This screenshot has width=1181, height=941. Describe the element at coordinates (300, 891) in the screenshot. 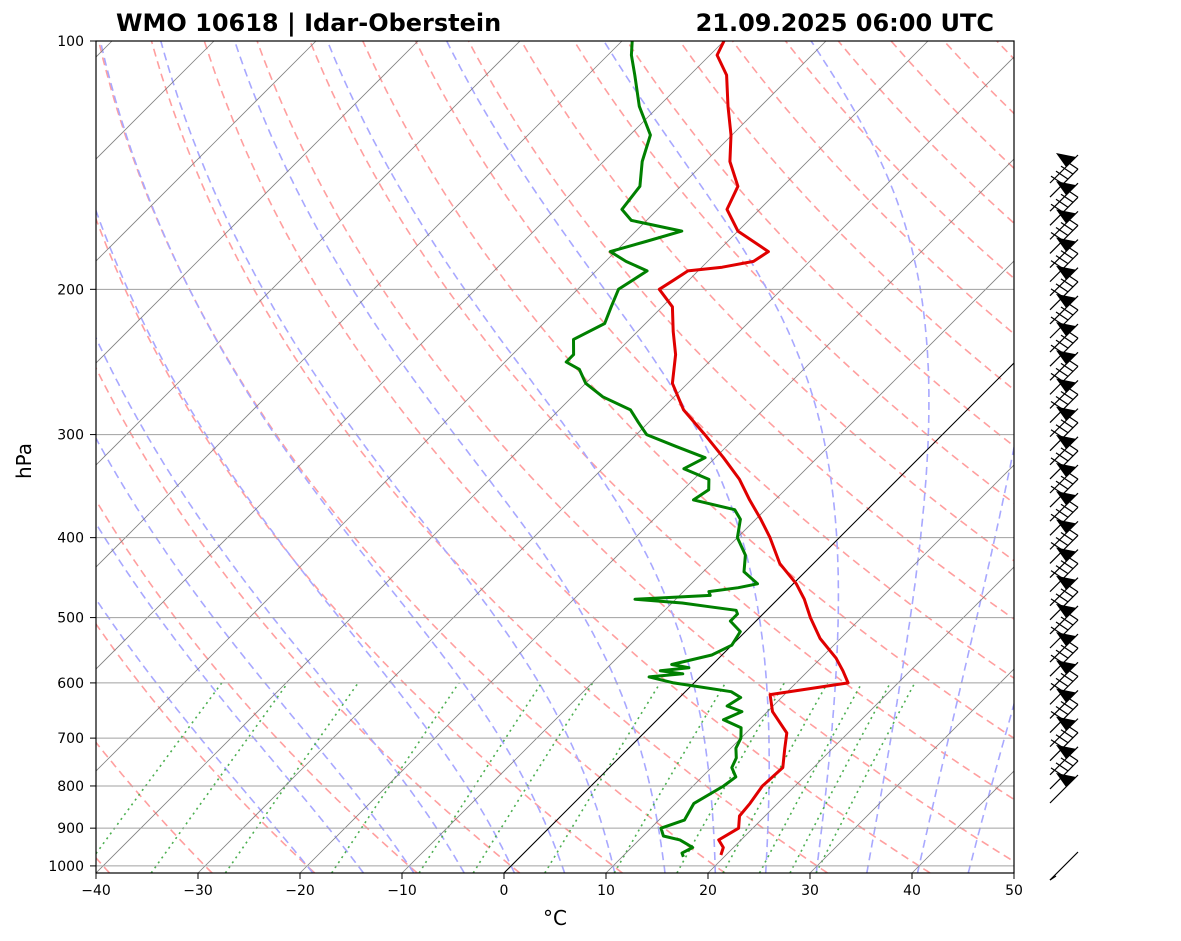

I see `x-tick-label: −20` at that location.